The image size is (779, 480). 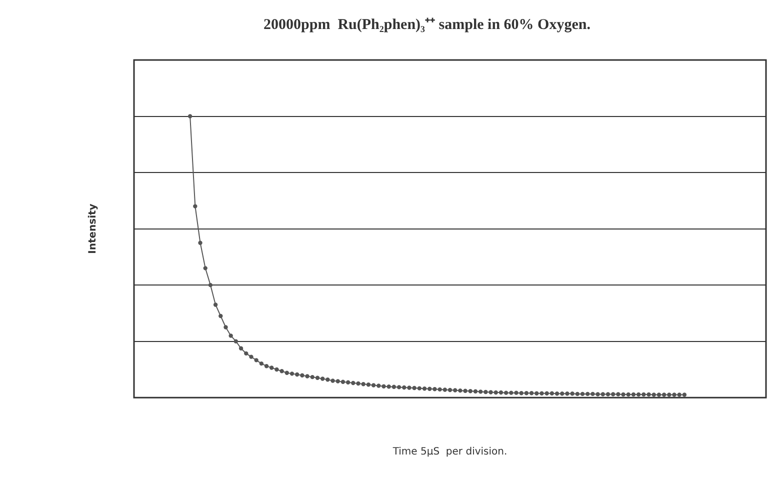 I want to click on chart-title: 20000ppm Ru(Ph₂phen)₃⁺⁺ sample in 60% Oxygen., so click(x=427, y=24).